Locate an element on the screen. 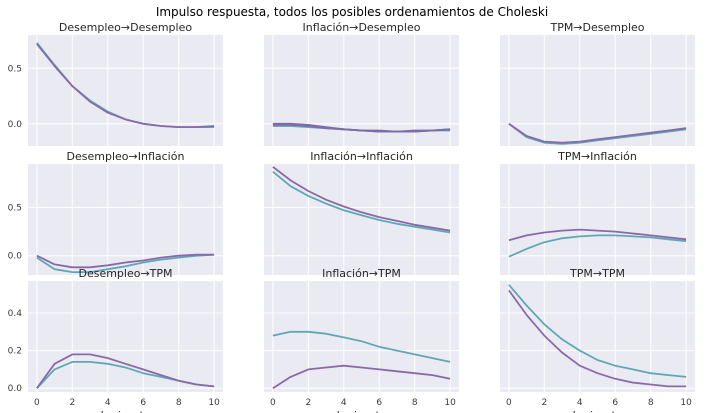 This screenshot has width=705, height=413. panel-title: TPM→Inflación is located at coordinates (597, 156).